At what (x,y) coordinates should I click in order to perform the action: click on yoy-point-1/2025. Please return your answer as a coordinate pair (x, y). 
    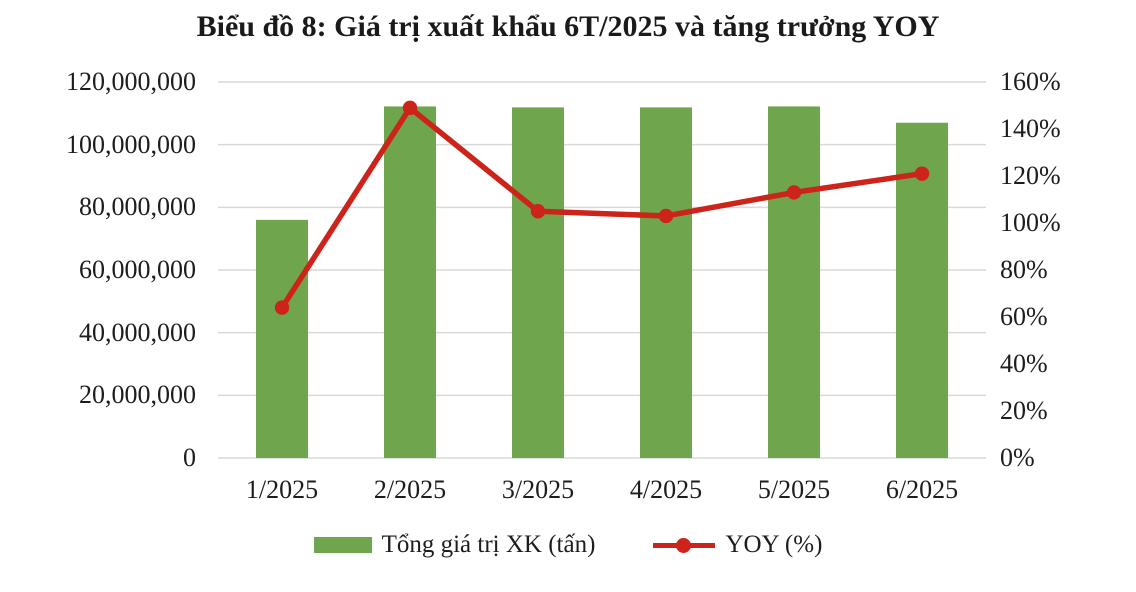
    Looking at the image, I should click on (282, 307).